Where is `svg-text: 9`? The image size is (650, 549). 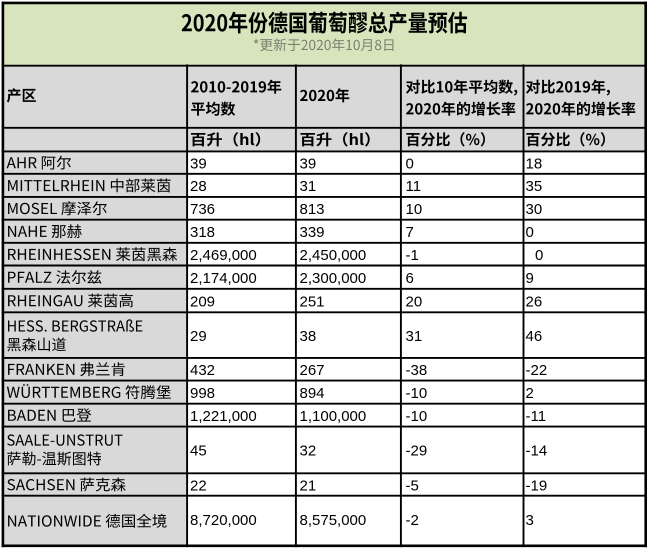 svg-text: 9 is located at coordinates (530, 278).